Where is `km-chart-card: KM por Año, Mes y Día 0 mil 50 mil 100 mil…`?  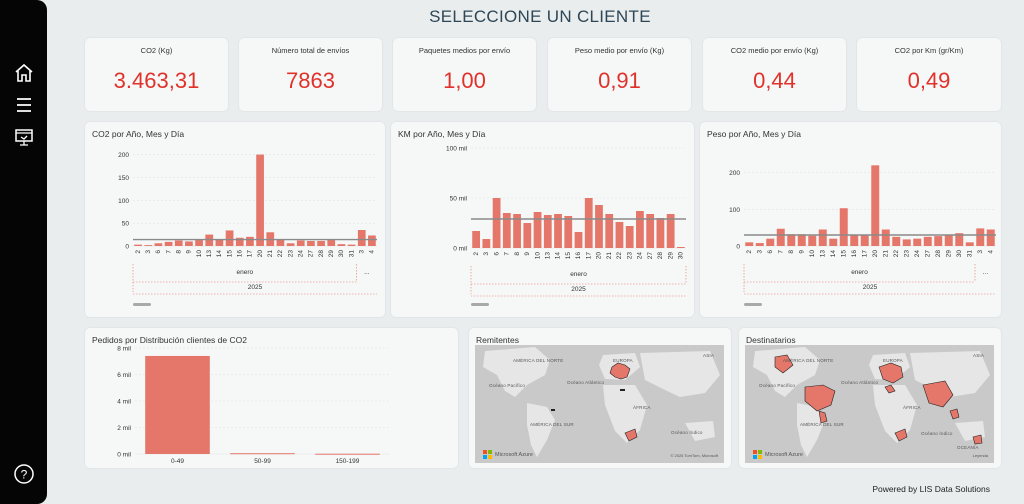 km-chart-card: KM por Año, Mes y Día 0 mil 50 mil 100 mil… is located at coordinates (542, 219).